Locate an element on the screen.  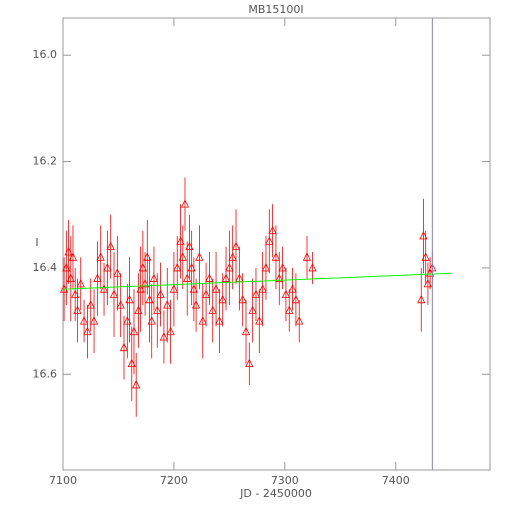
y-tick-label: 16.4 is located at coordinates (45, 267).